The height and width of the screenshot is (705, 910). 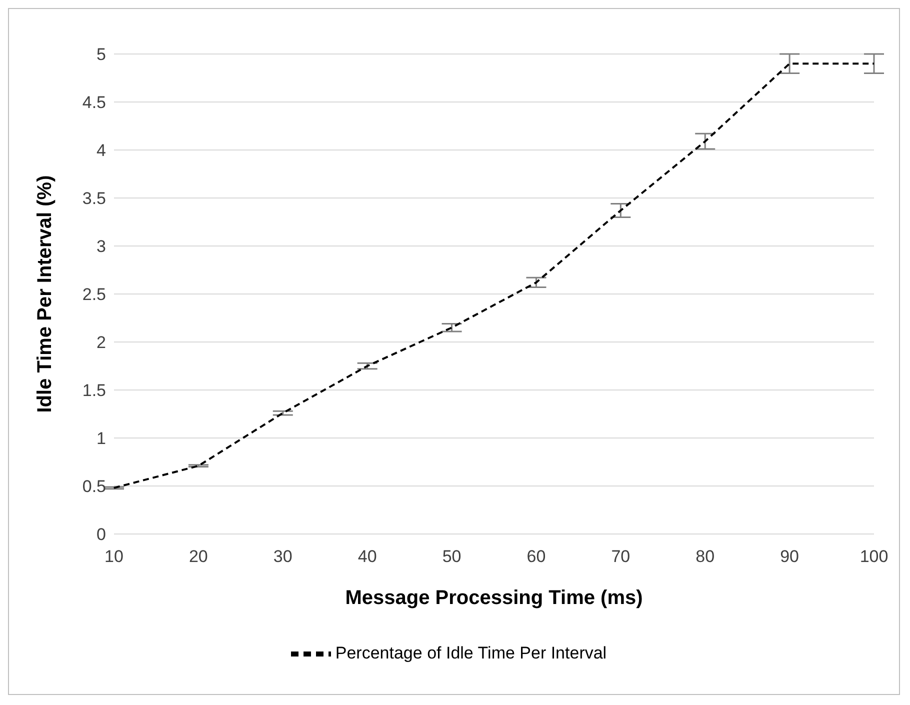 I want to click on y-tick-label: 5, so click(x=101, y=54).